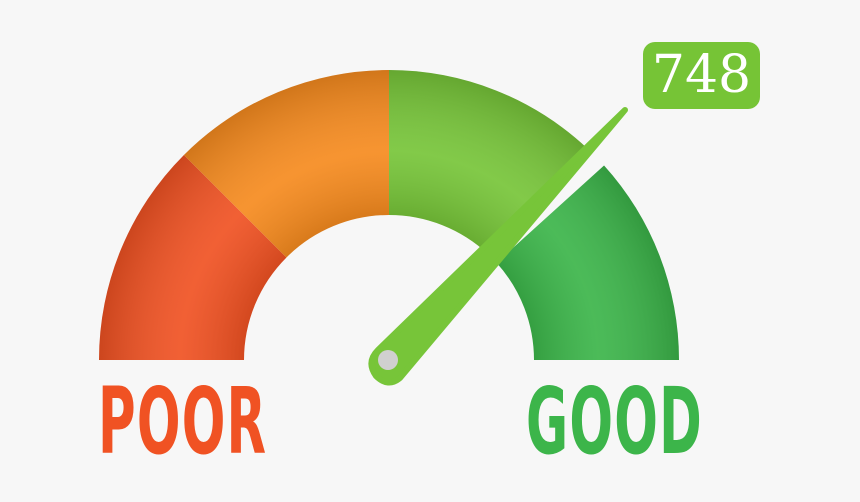 This screenshot has height=502, width=860. I want to click on good-label: GOOD, so click(614, 421).